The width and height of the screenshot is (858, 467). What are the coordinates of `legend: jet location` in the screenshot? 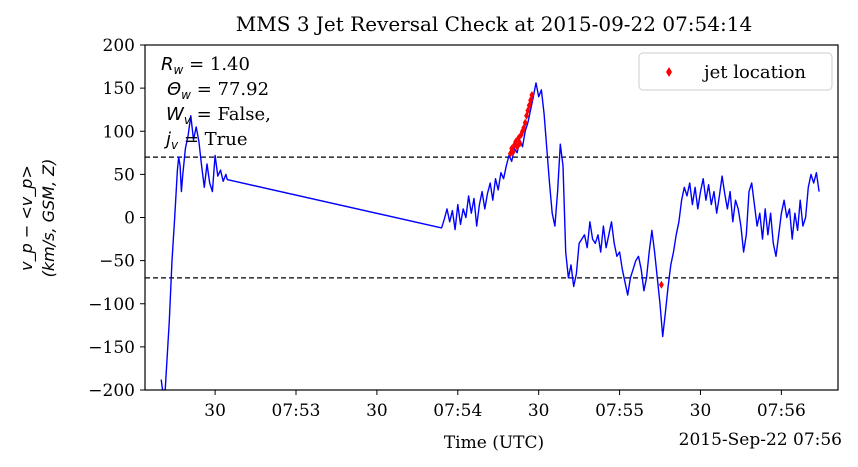 It's located at (735, 71).